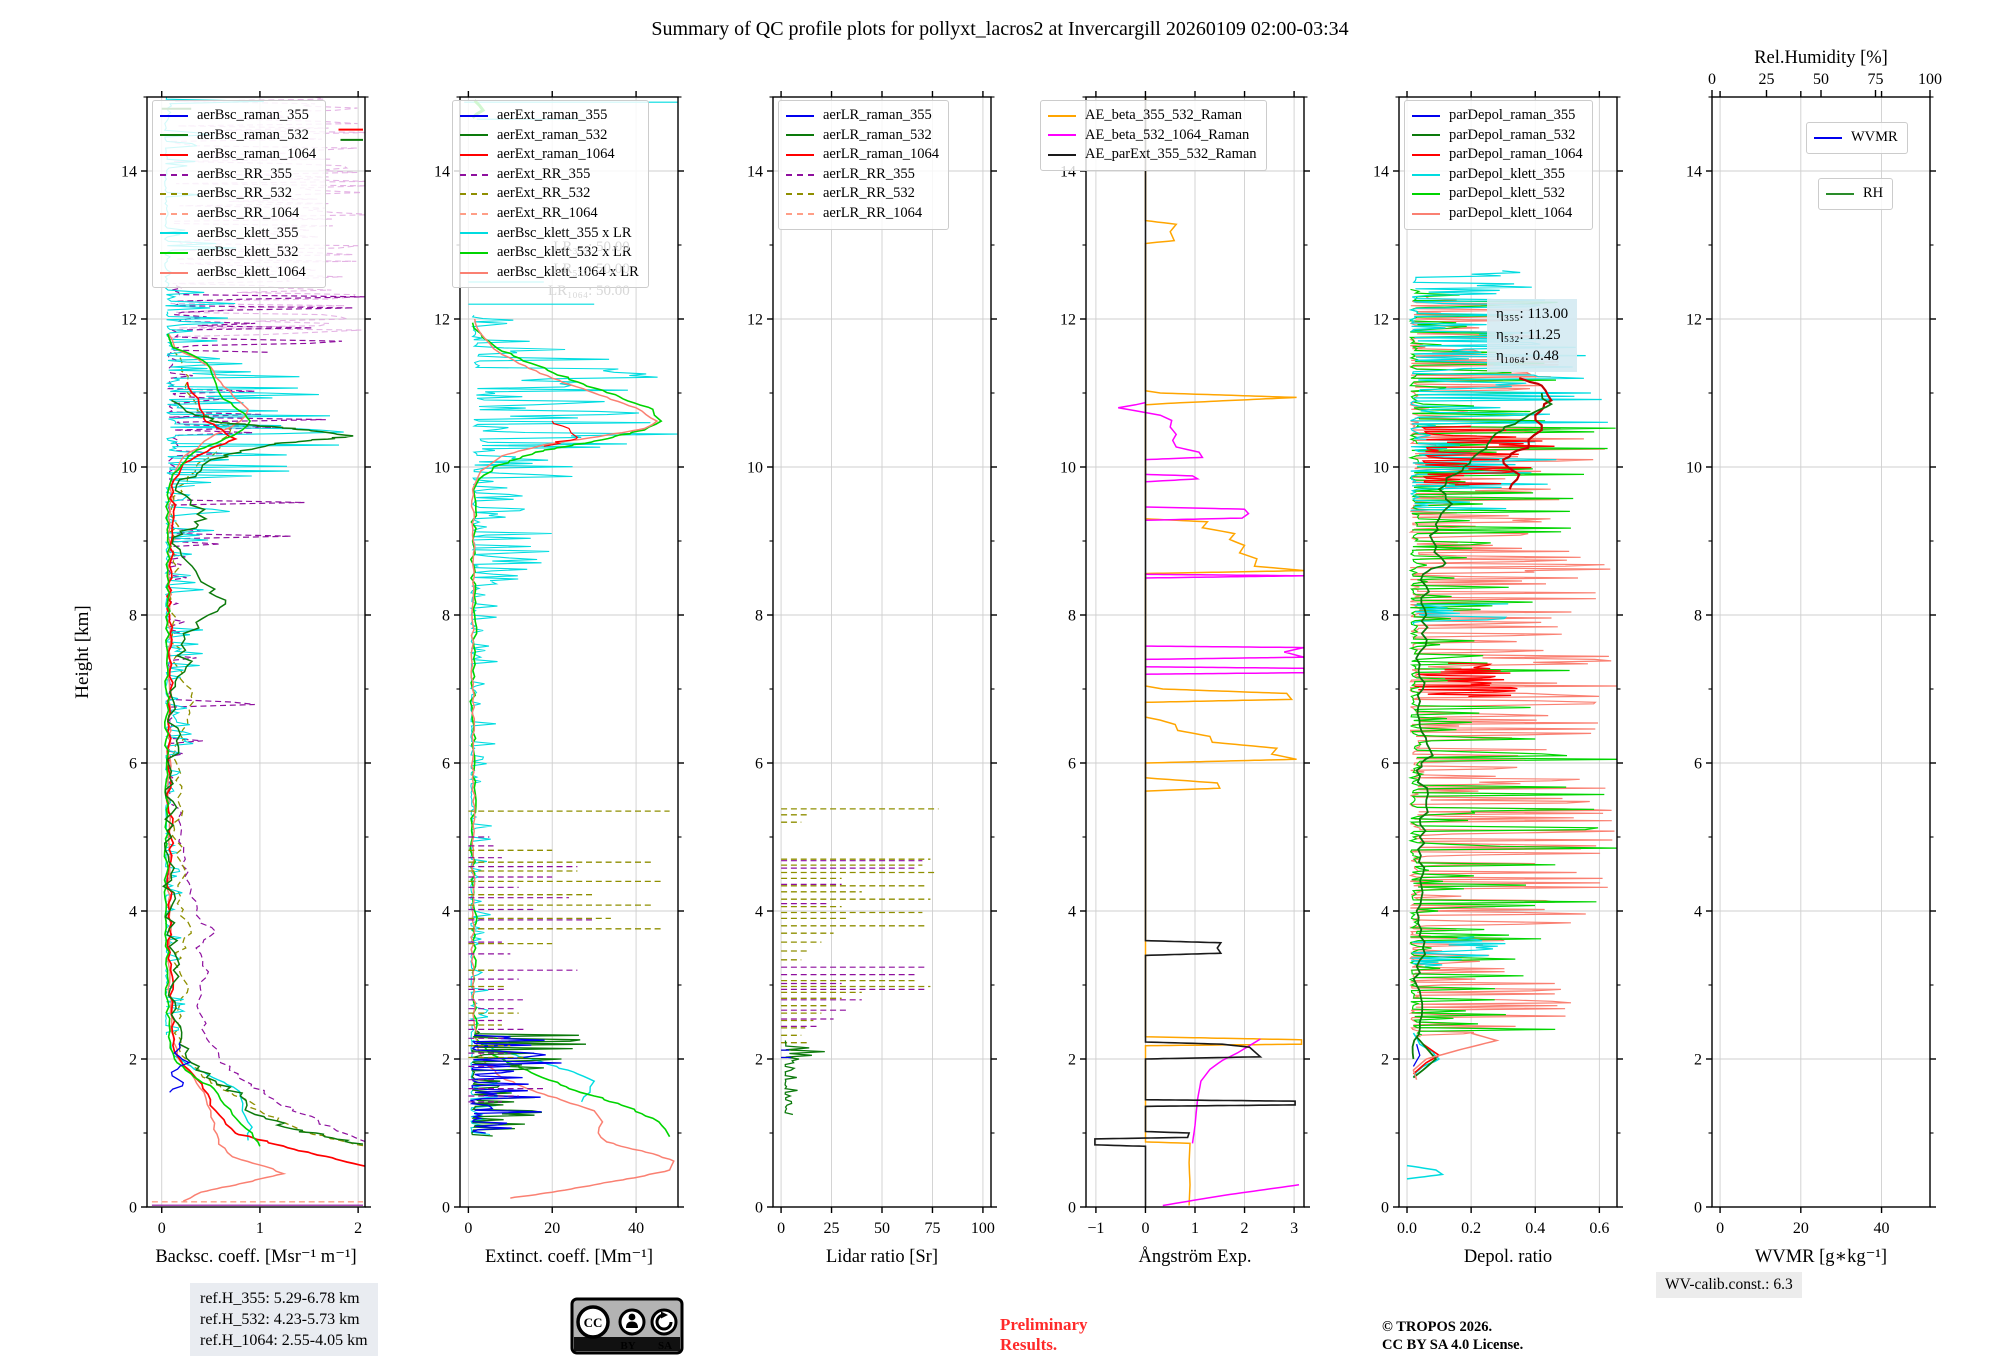 The height and width of the screenshot is (1360, 2000). Describe the element at coordinates (1044, 1335) in the screenshot. I see `preliminary-results-note: Preliminary Results.` at that location.